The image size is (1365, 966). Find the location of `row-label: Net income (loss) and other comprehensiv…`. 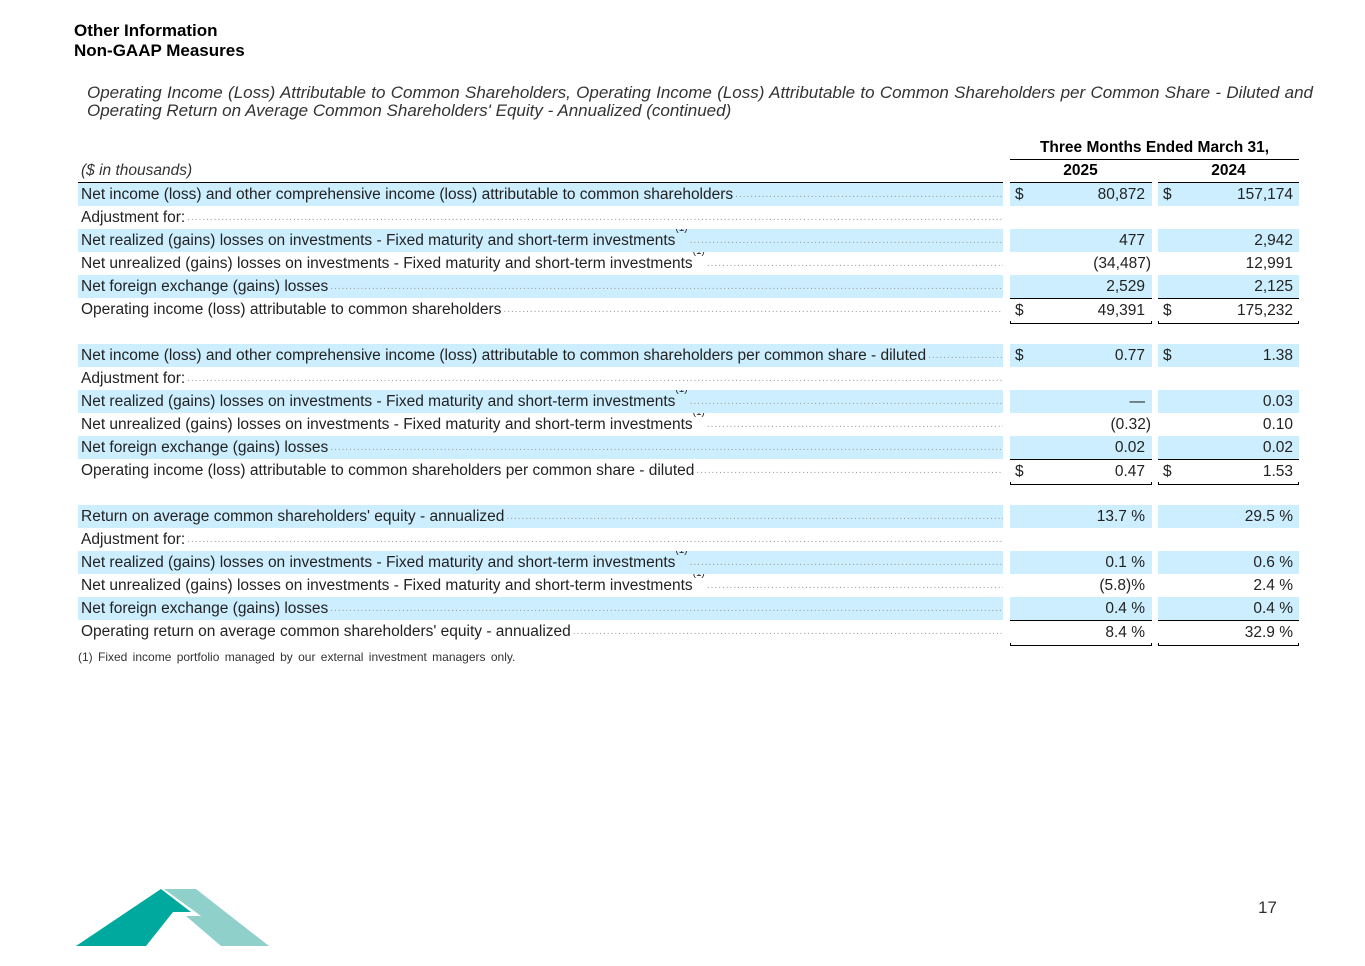

row-label: Net income (loss) and other comprehensiv… is located at coordinates (540, 355).